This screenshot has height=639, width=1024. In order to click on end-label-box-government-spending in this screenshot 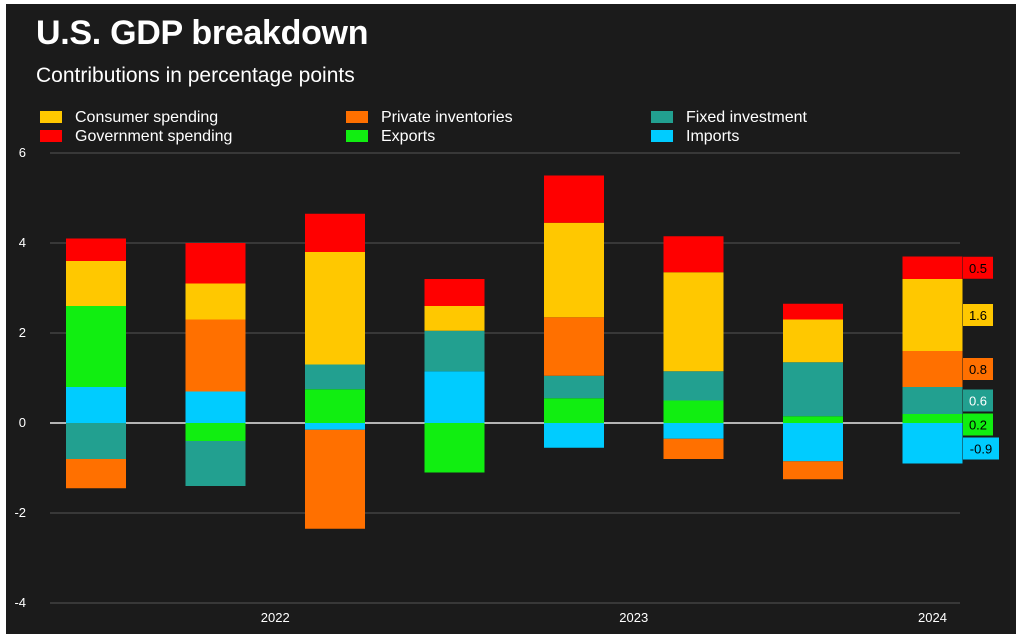, I will do `click(978, 267)`.